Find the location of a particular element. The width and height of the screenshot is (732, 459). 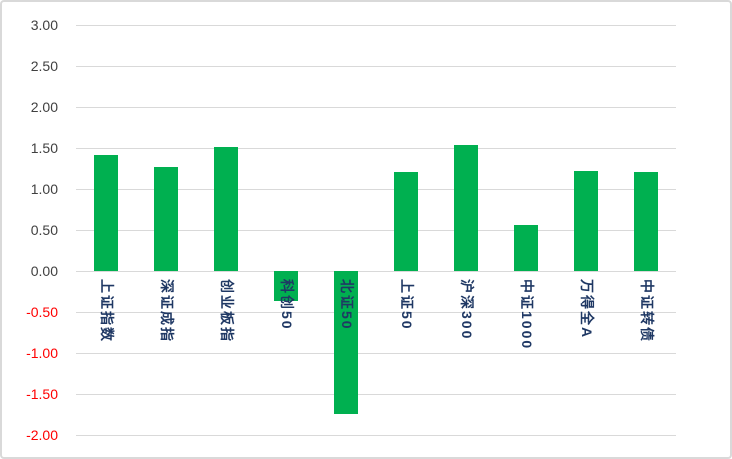

bar-上证指数 is located at coordinates (106, 213).